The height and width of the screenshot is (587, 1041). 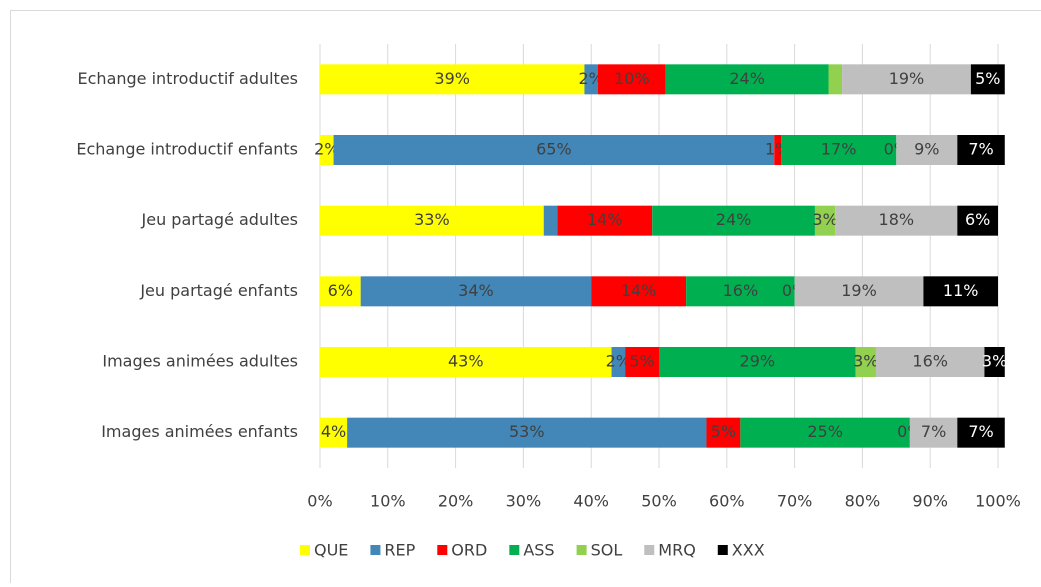 I want to click on x-tick-label: 60%, so click(x=727, y=501).